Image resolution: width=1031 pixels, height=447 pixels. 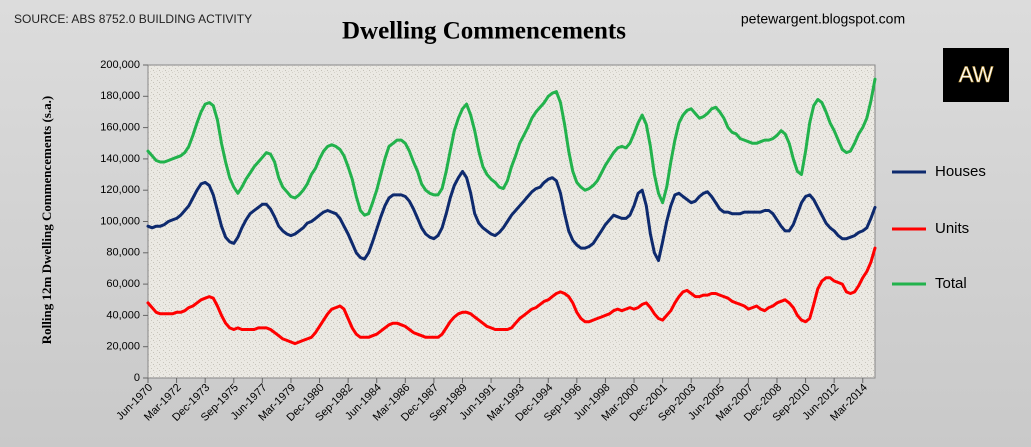 What do you see at coordinates (123, 253) in the screenshot?
I see `y-tick-label: 80,000` at bounding box center [123, 253].